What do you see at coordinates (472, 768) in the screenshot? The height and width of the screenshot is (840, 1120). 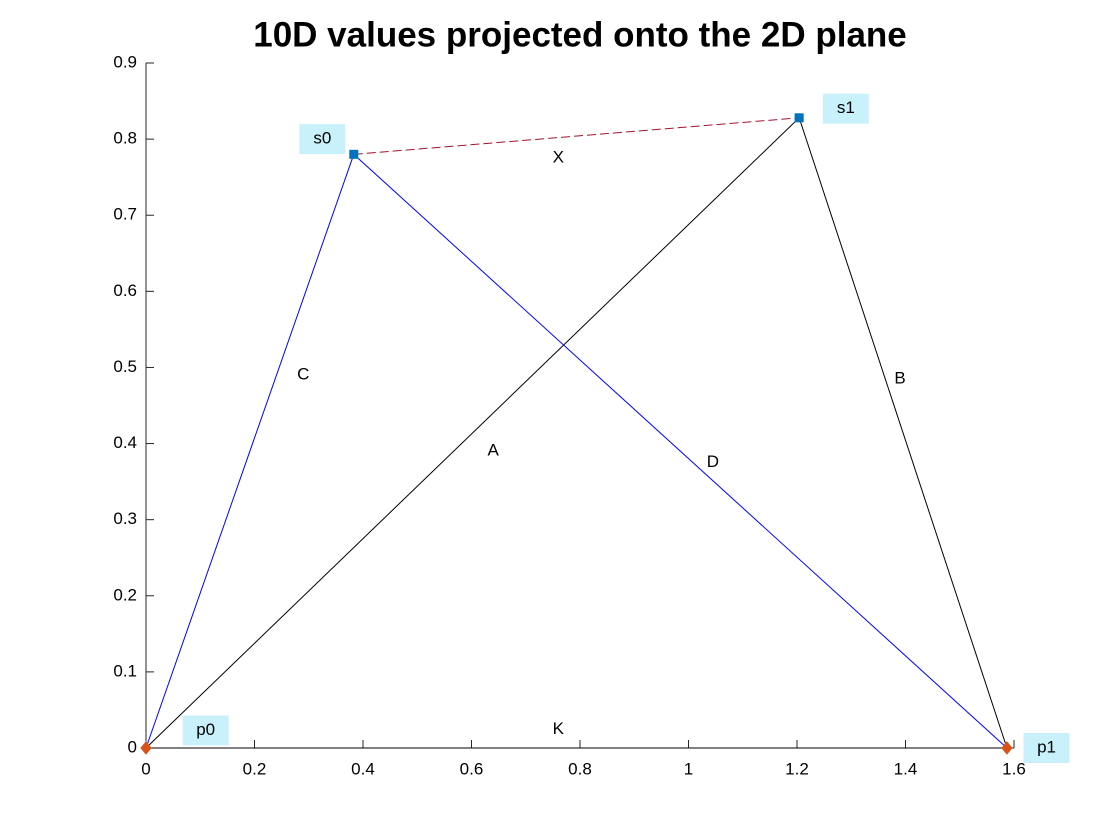 I see `x-tick-label: 0.6` at bounding box center [472, 768].